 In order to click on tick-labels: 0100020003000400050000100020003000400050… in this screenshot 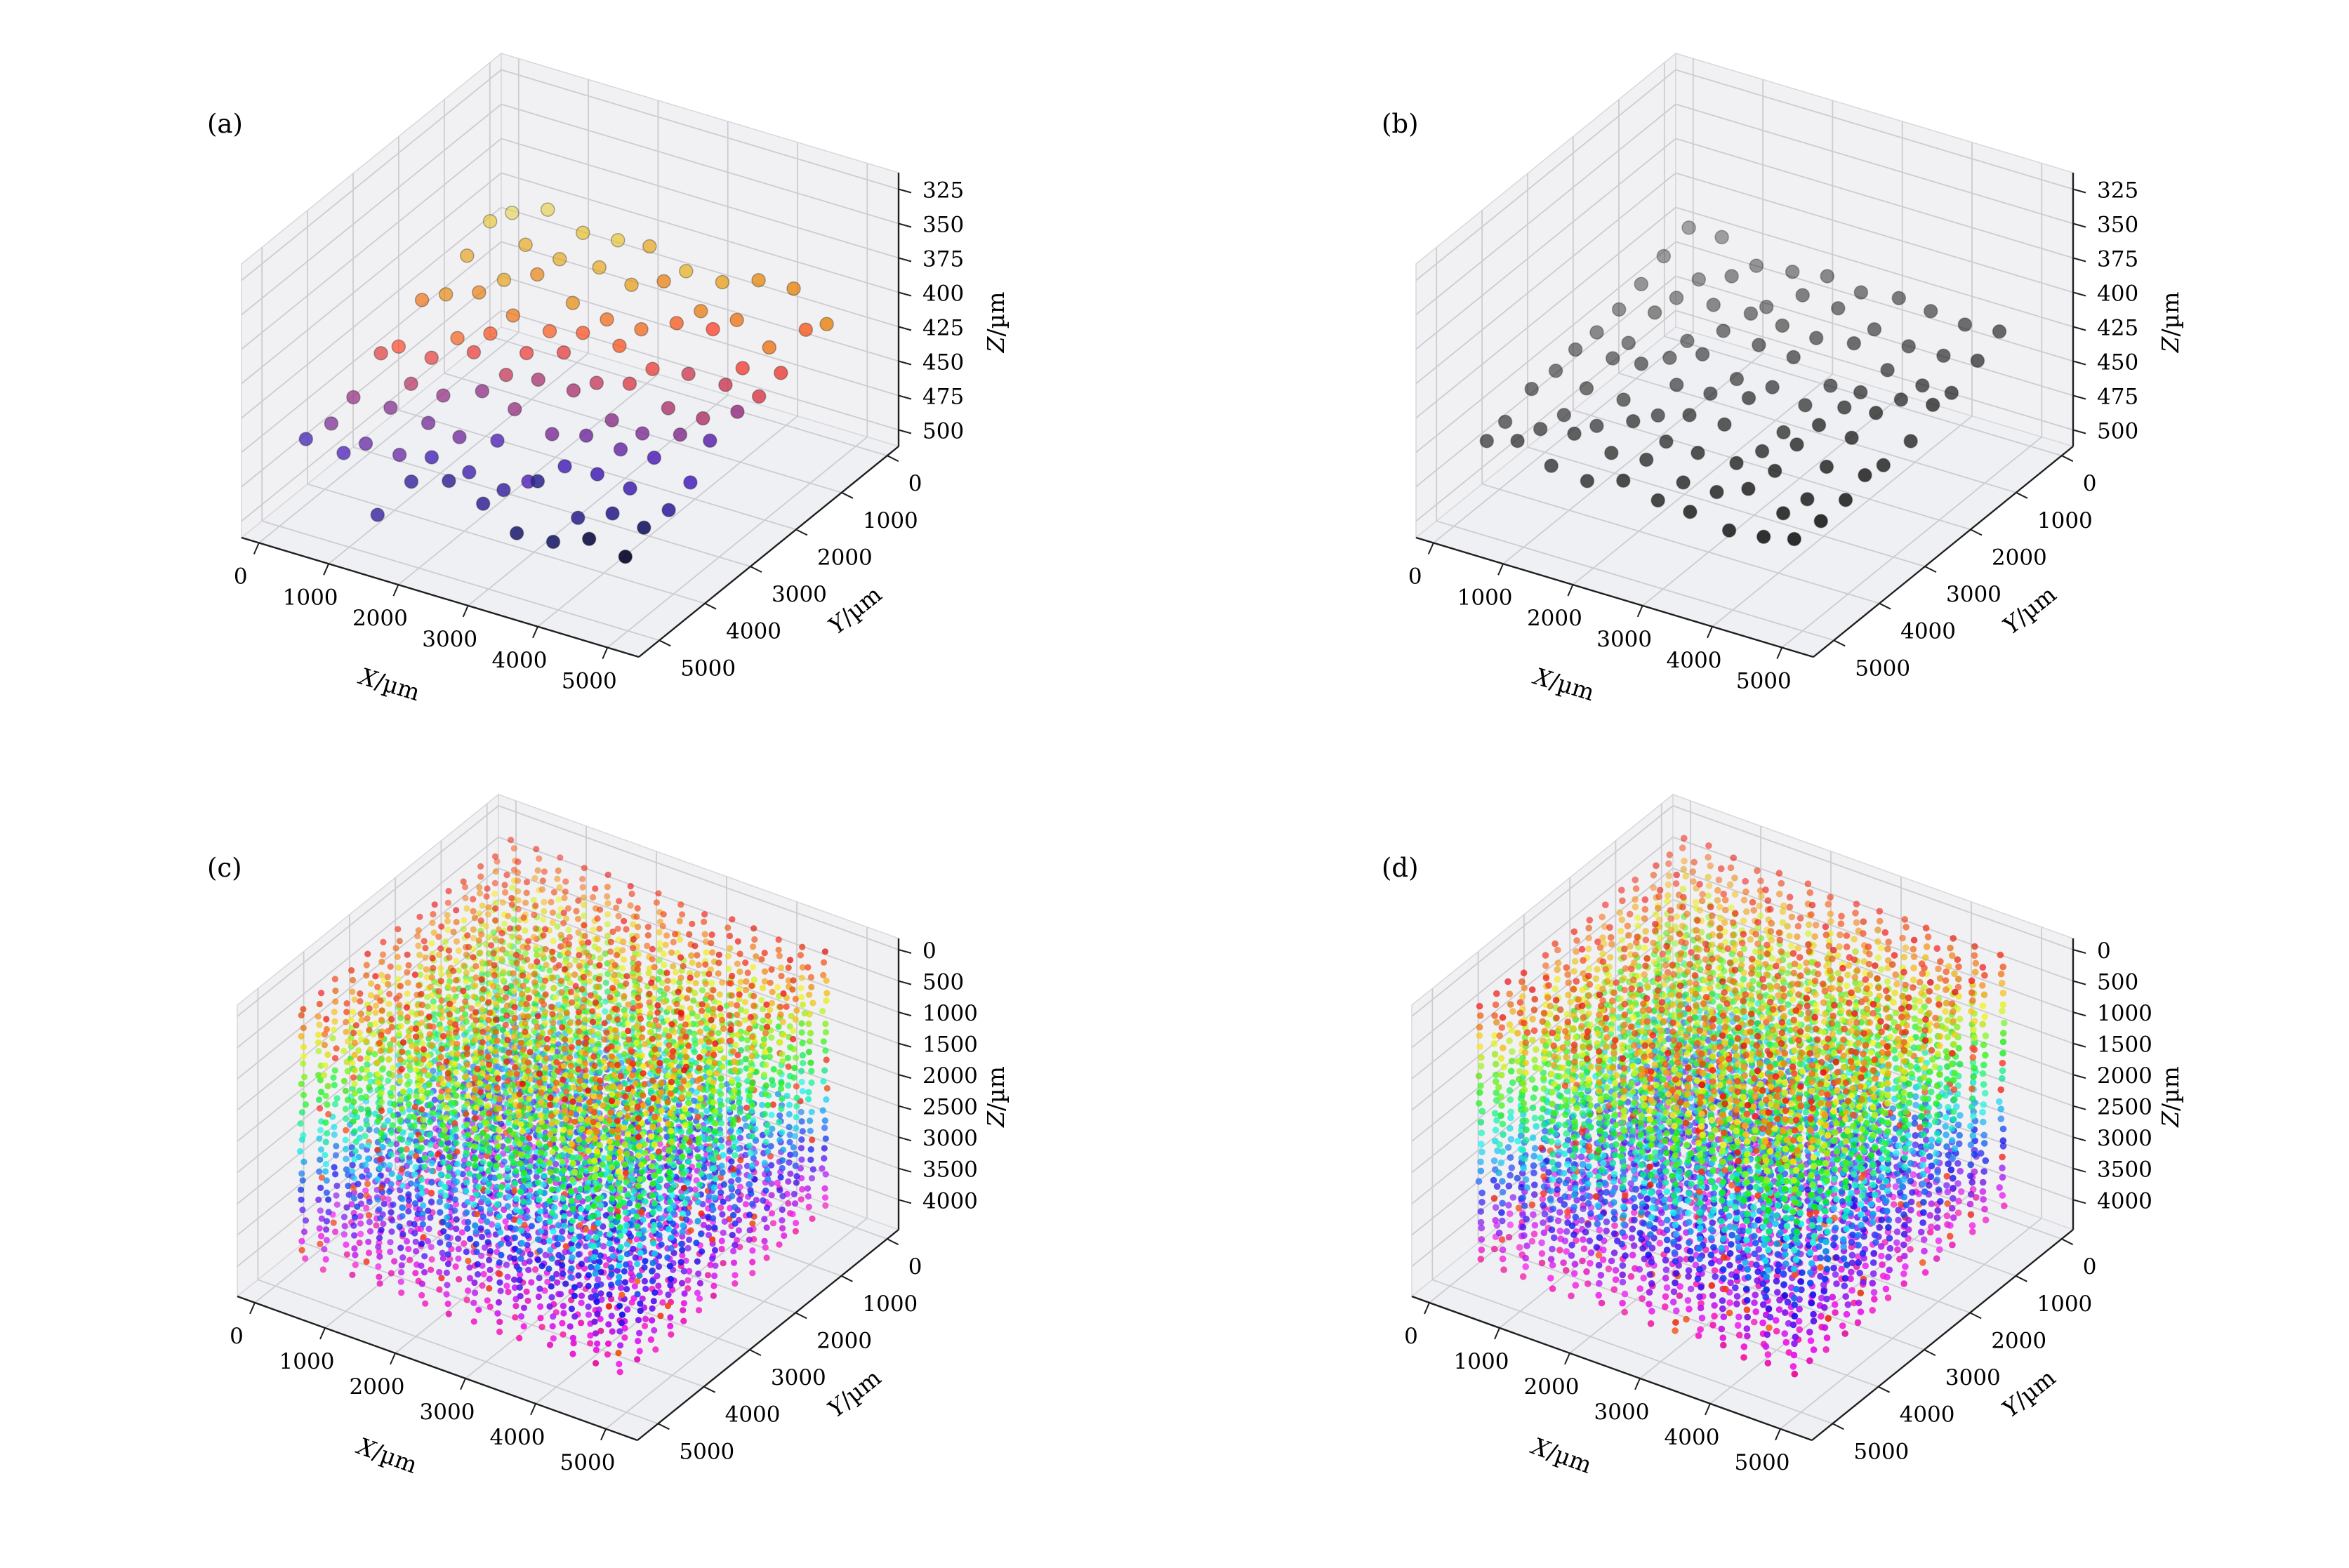, I will do `click(599, 436)`.